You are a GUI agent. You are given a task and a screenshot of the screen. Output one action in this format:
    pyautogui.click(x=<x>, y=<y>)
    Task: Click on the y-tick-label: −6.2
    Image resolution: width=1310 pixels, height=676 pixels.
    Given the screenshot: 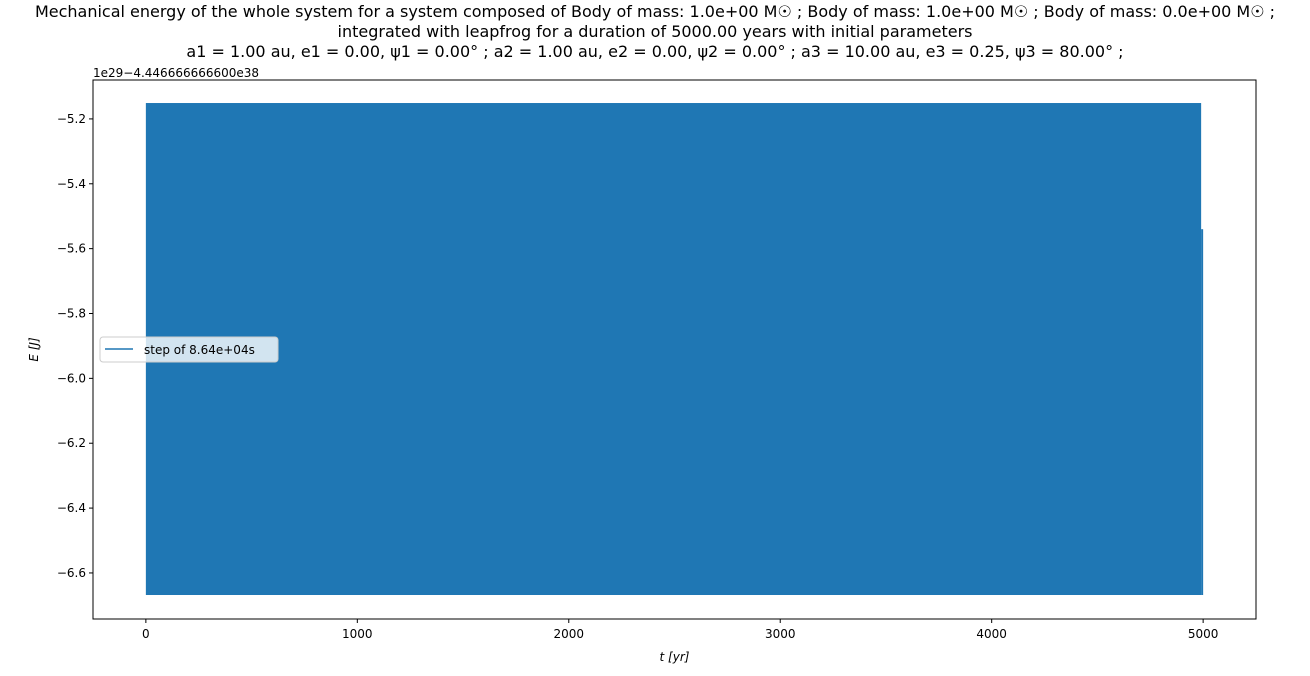 What is the action you would take?
    pyautogui.click(x=71, y=443)
    